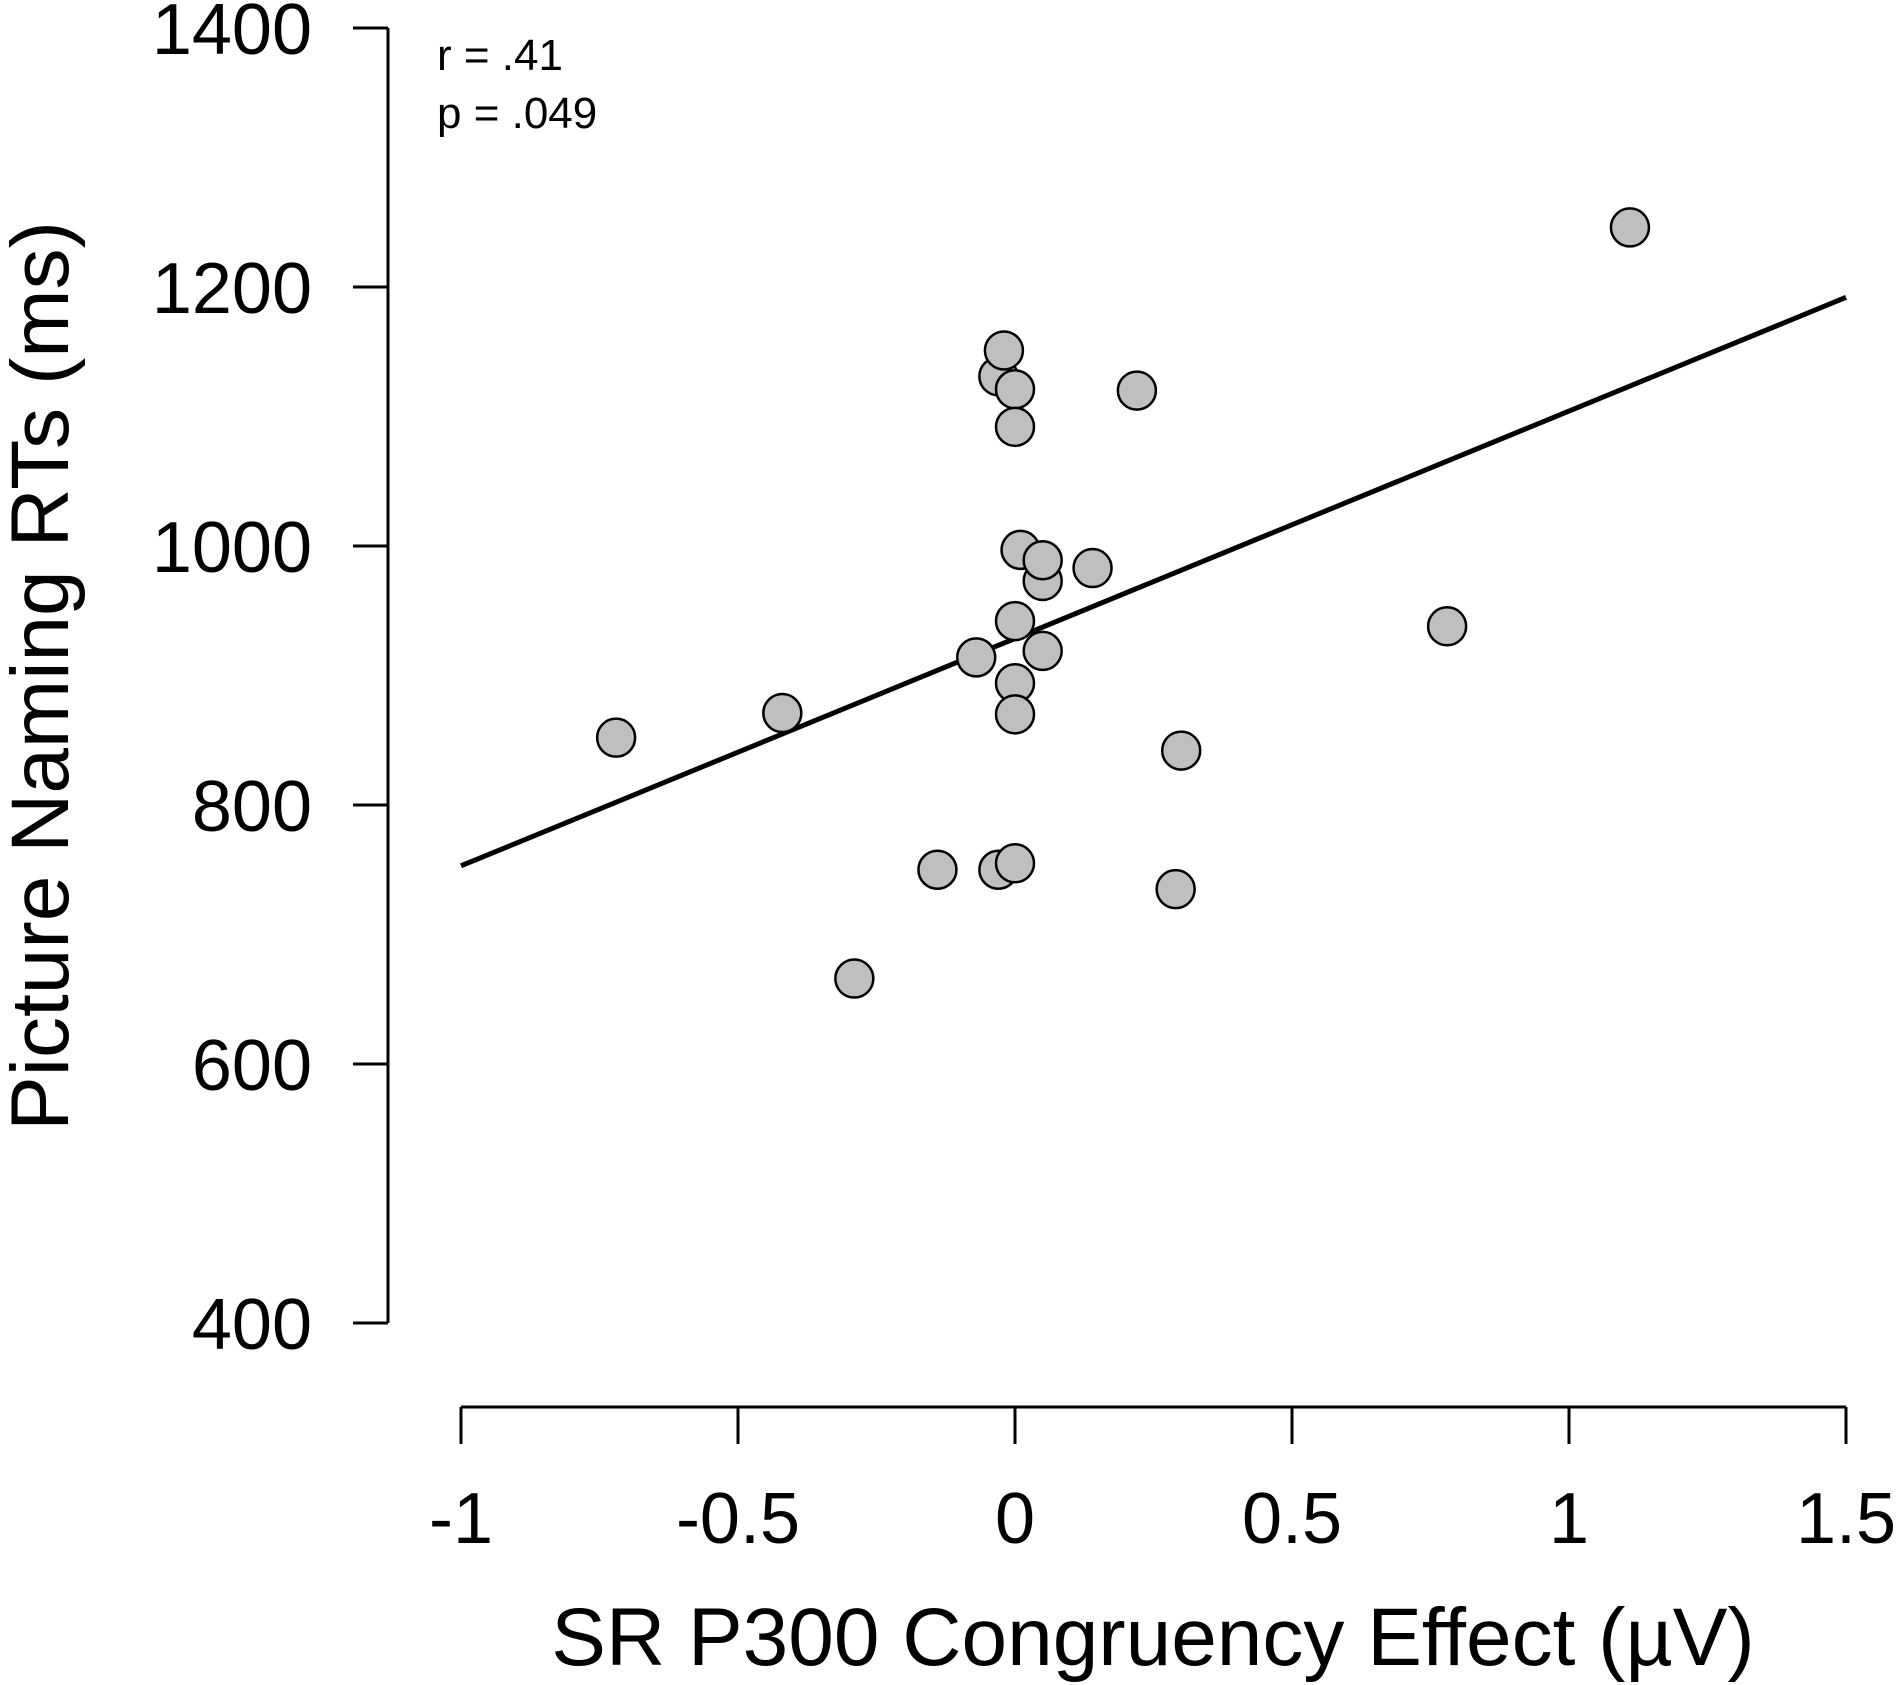 This screenshot has height=1685, width=1901. What do you see at coordinates (500, 55) in the screenshot?
I see `r-annotation: r = .41` at bounding box center [500, 55].